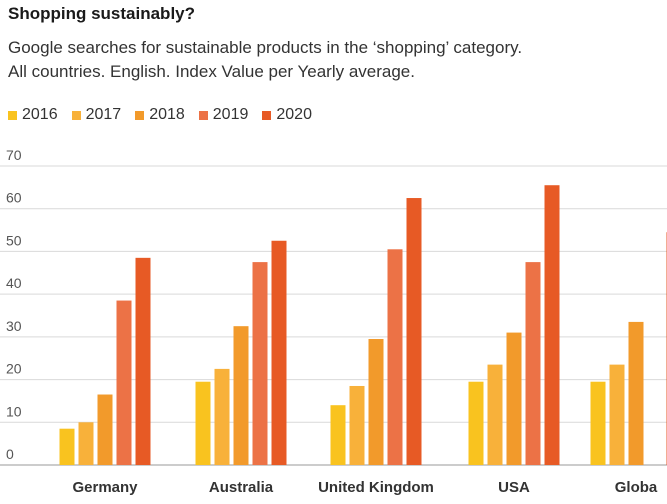  Describe the element at coordinates (636, 393) in the screenshot. I see `bar-global-2018` at that location.